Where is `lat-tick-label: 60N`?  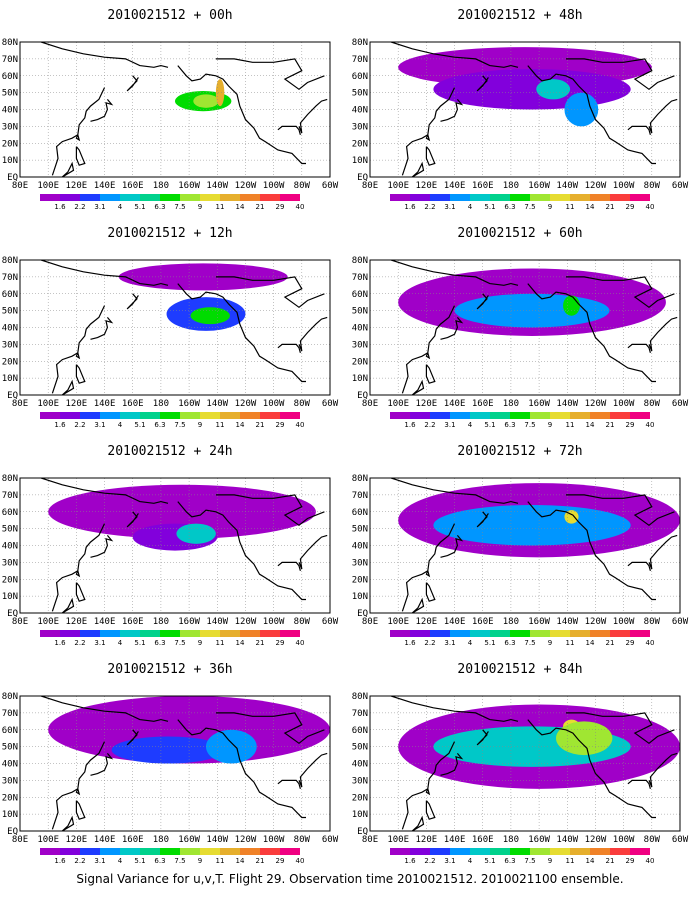 lat-tick-label: 60N is located at coordinates (10, 295).